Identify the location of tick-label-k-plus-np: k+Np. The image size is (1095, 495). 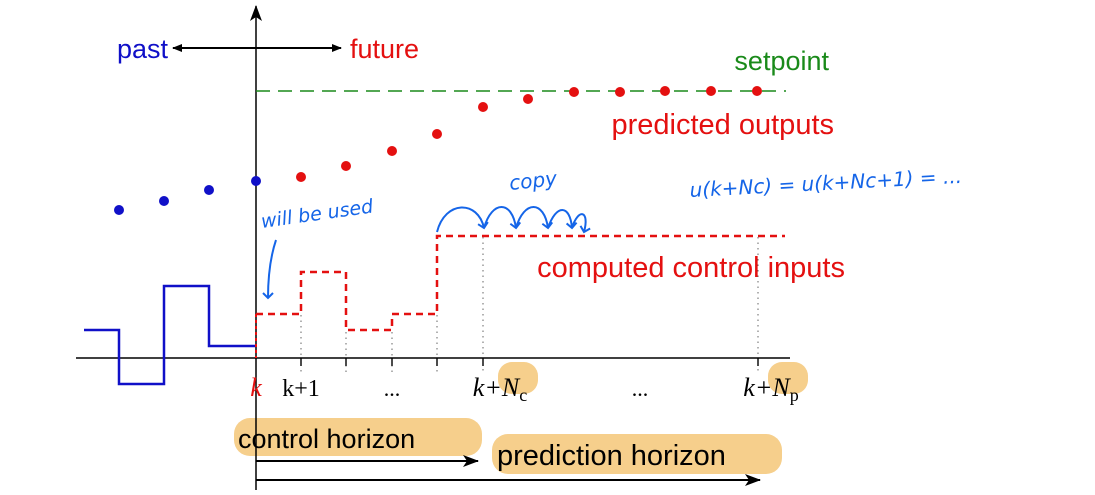
(770, 389).